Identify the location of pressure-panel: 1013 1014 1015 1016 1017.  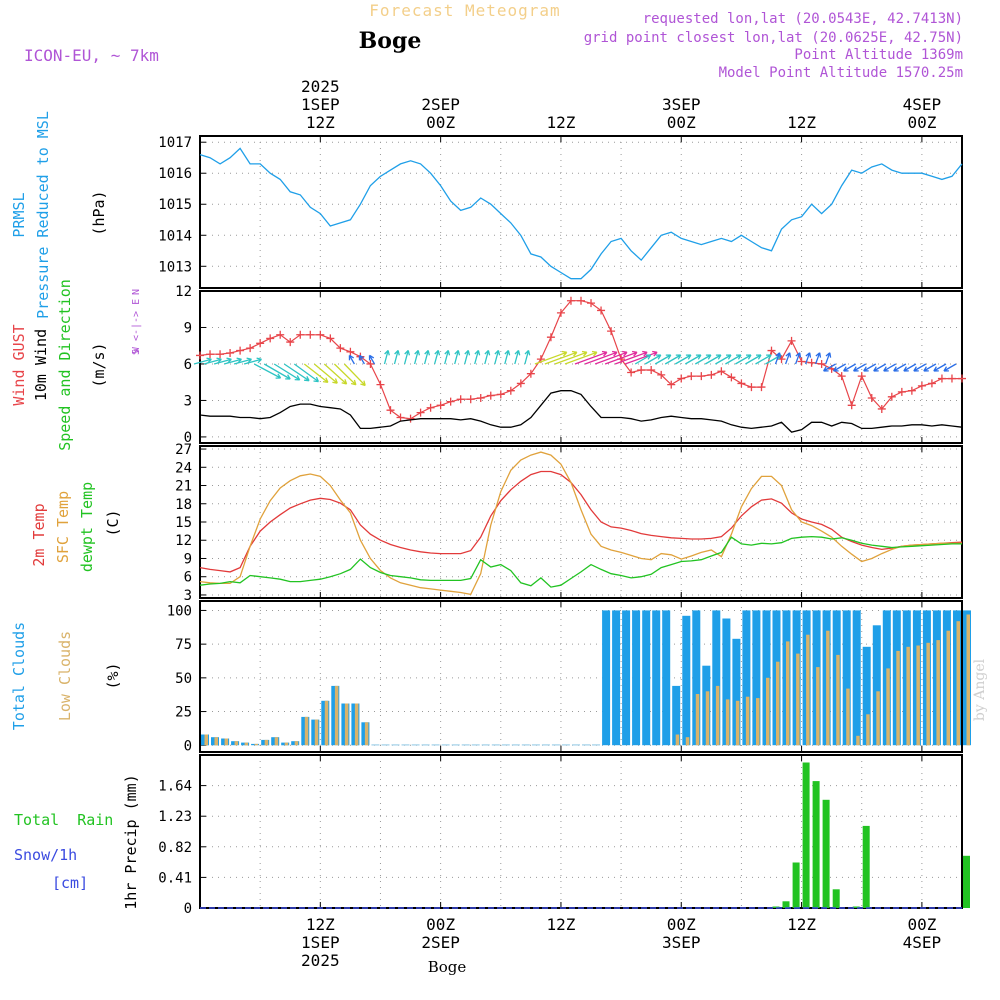
(560, 212).